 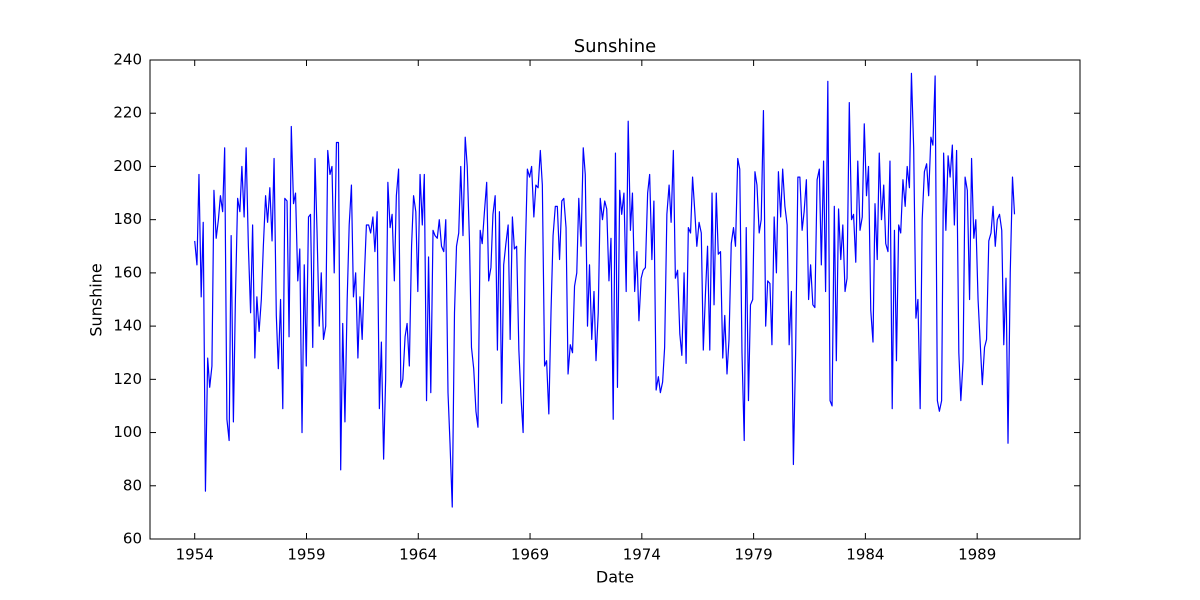 I want to click on x-tick-label: 1989, so click(x=977, y=555).